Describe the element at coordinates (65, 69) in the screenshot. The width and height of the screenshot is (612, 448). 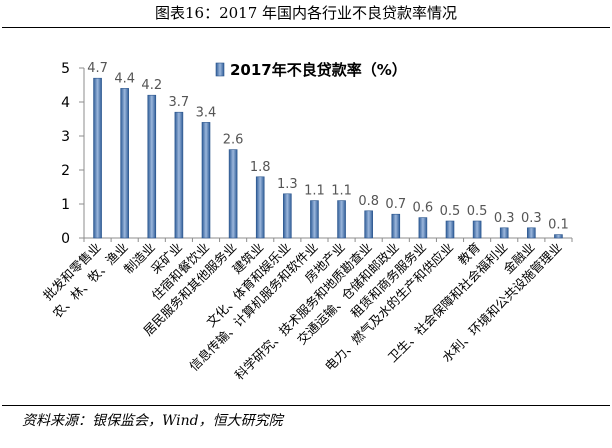
I see `y-tick-label: 5` at that location.